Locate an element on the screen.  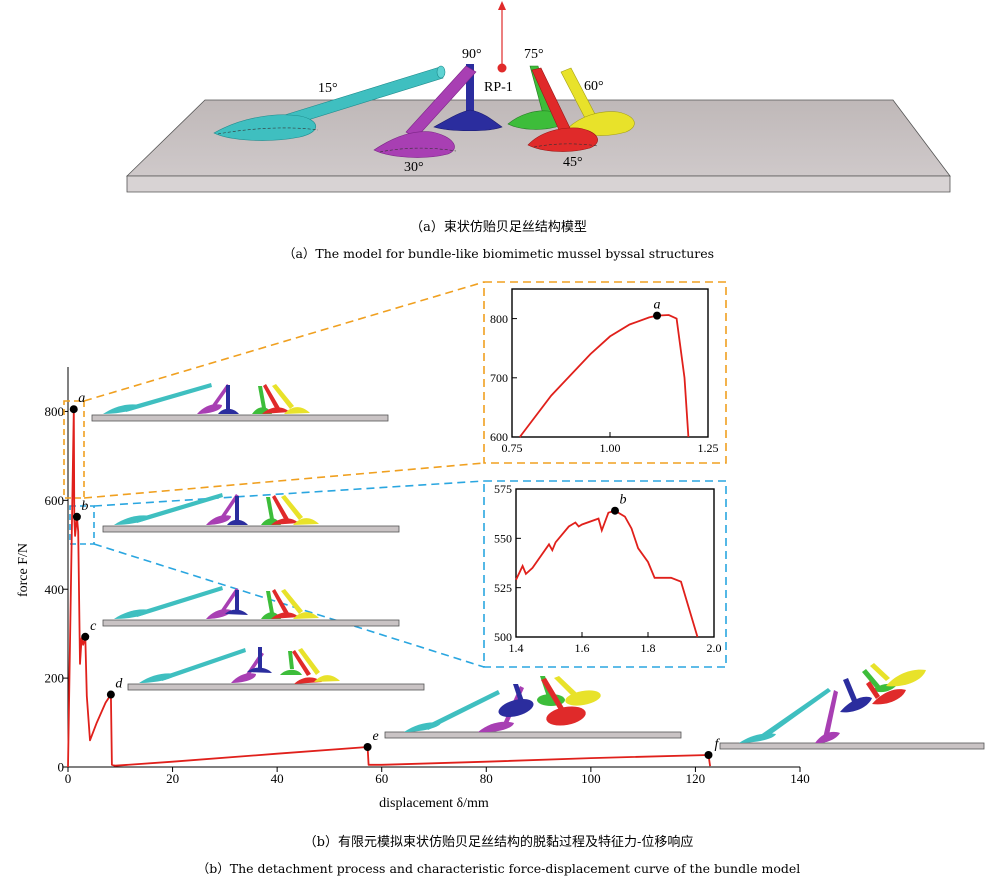
inset-a-frame is located at coordinates (605, 372).